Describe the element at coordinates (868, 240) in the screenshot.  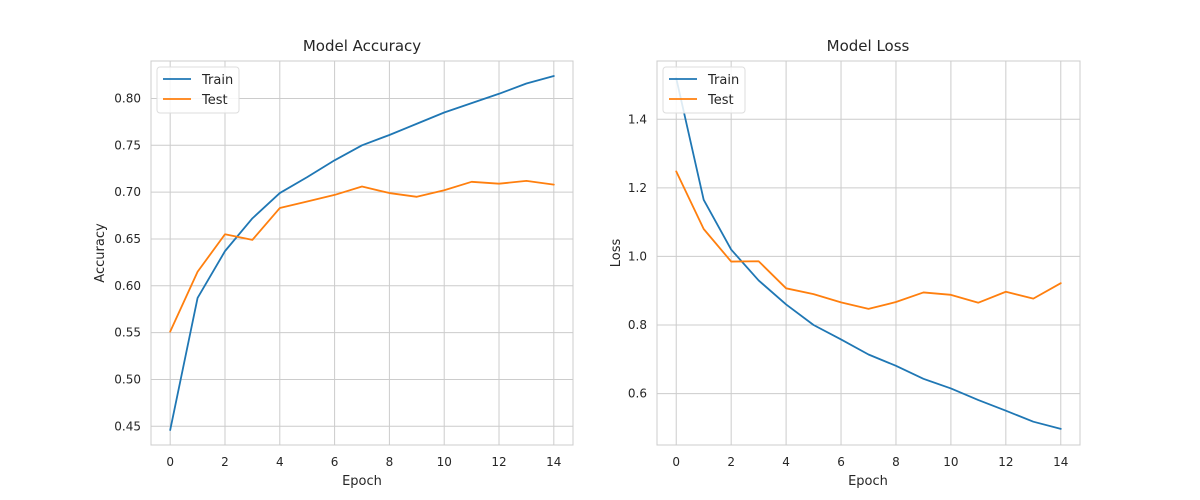
I see `loss-series-line-test` at that location.